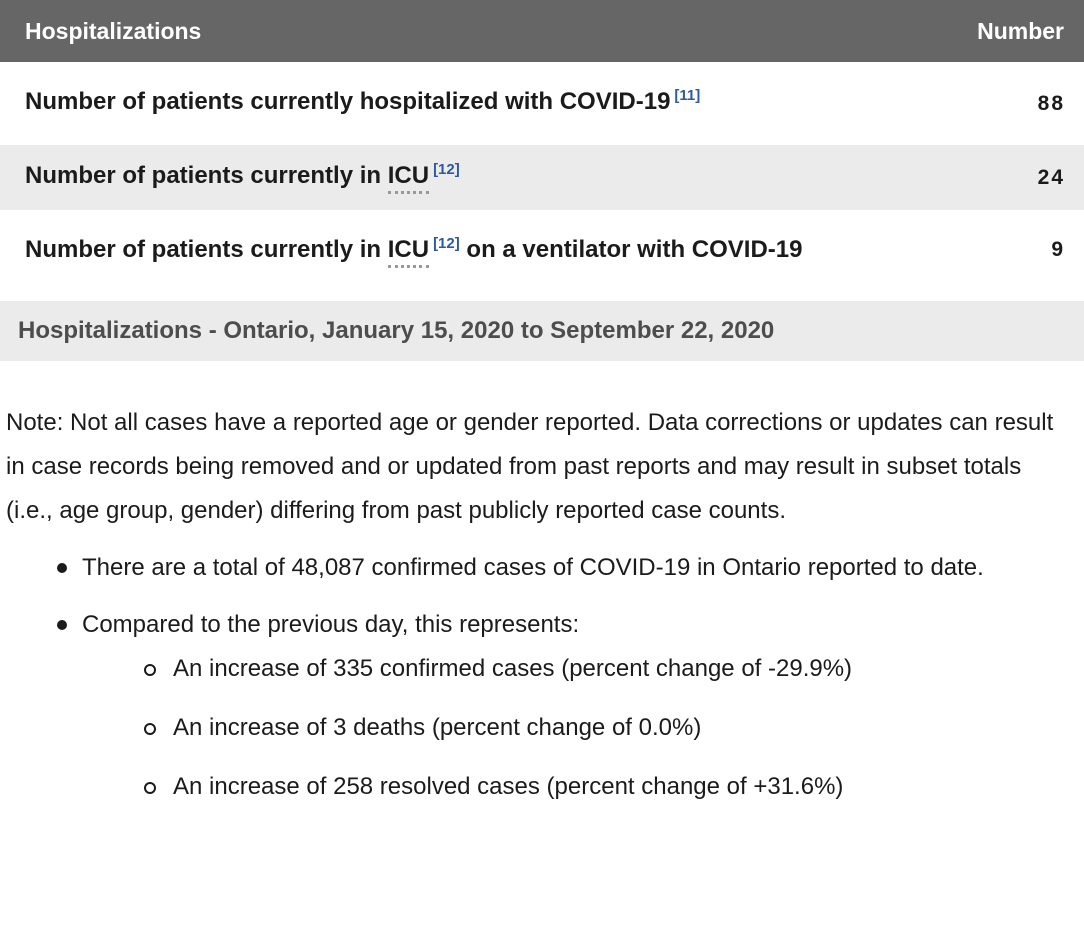 The width and height of the screenshot is (1084, 948). What do you see at coordinates (687, 95) in the screenshot?
I see `footnote-ref-11-link: [11]` at bounding box center [687, 95].